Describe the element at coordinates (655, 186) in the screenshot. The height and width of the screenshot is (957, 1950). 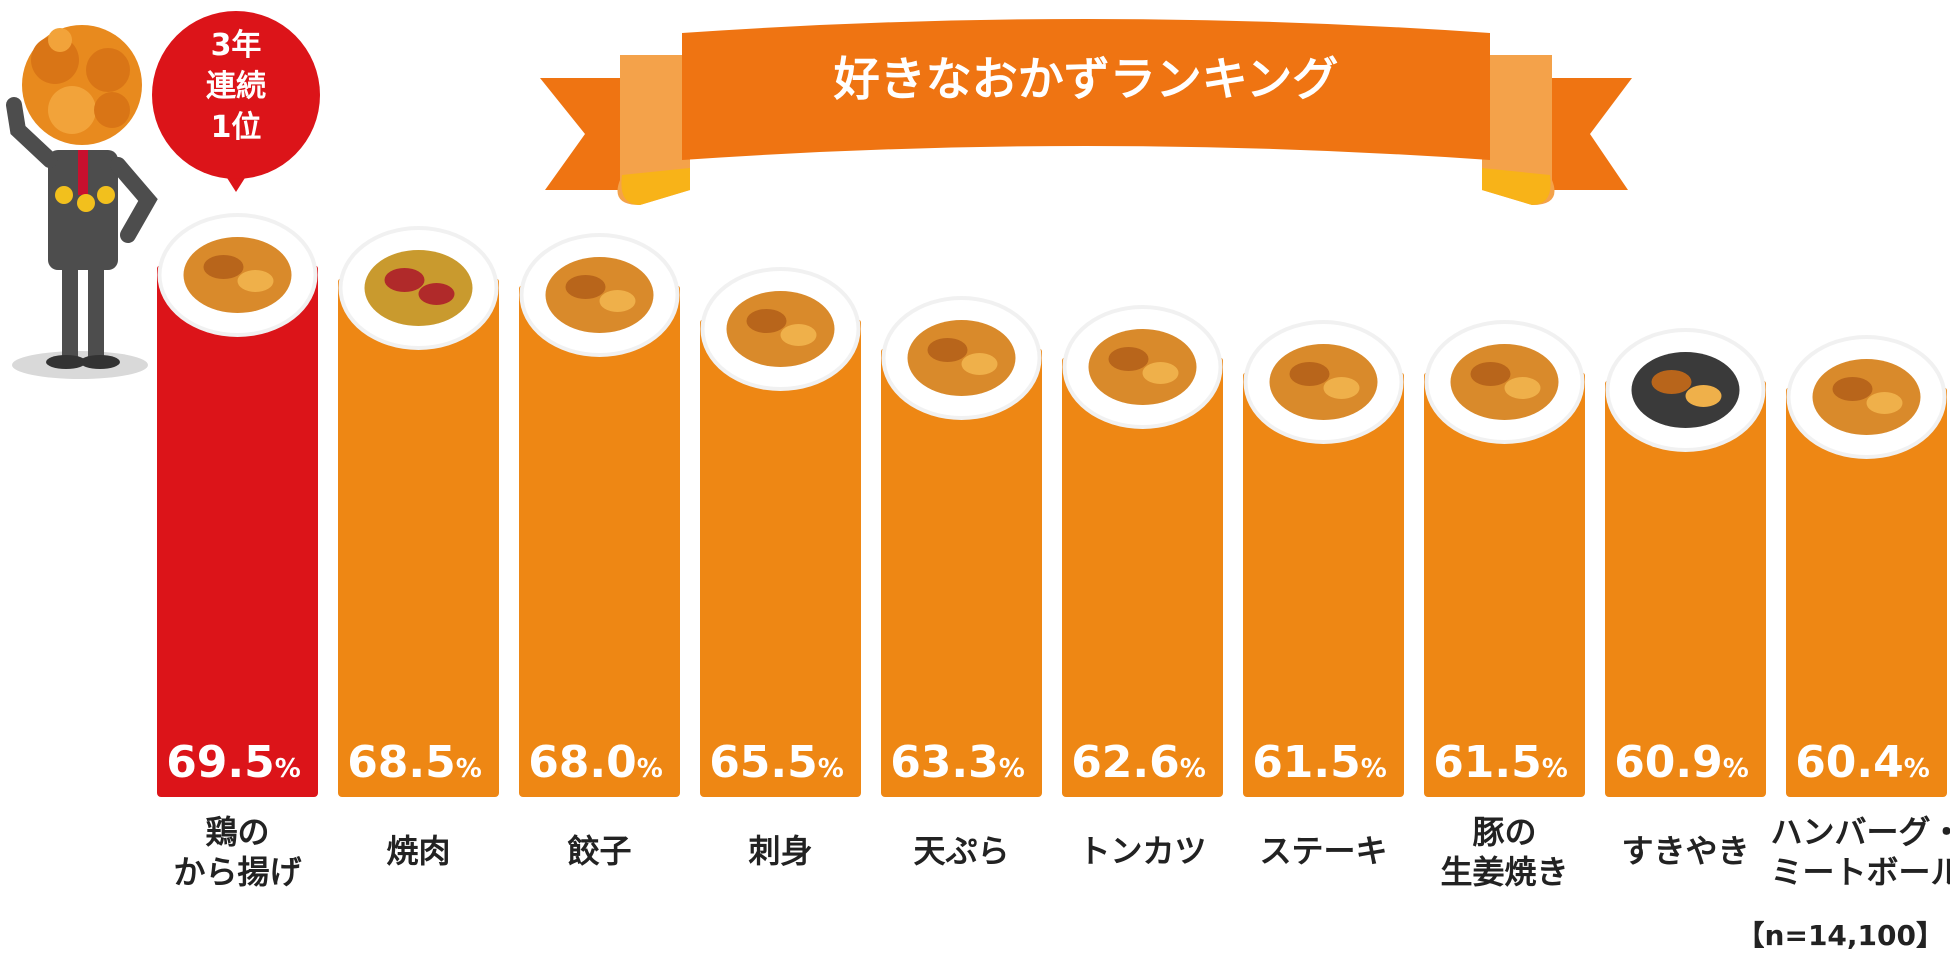
I see `ribbon-fold-left-gold` at that location.